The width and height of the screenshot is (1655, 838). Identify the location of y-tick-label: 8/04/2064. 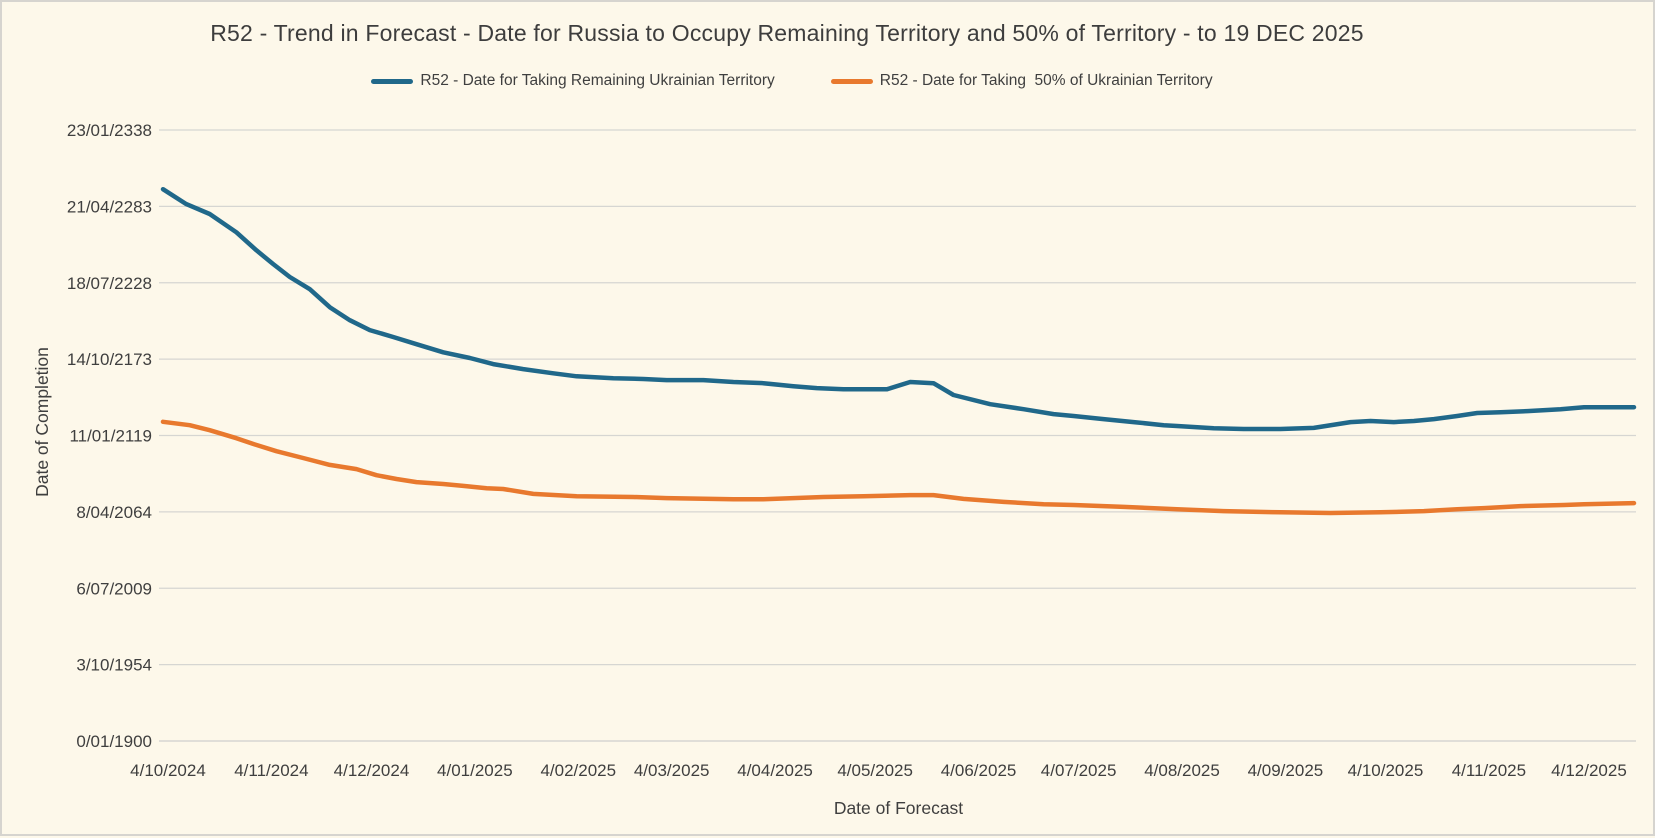
(114, 512).